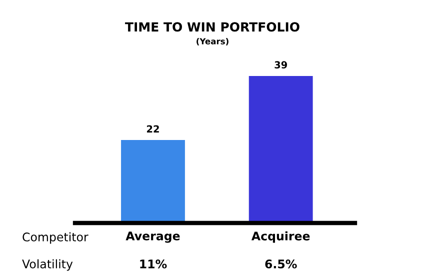 This screenshot has height=279, width=425. What do you see at coordinates (153, 237) in the screenshot?
I see `x-tick-label: Average` at bounding box center [153, 237].